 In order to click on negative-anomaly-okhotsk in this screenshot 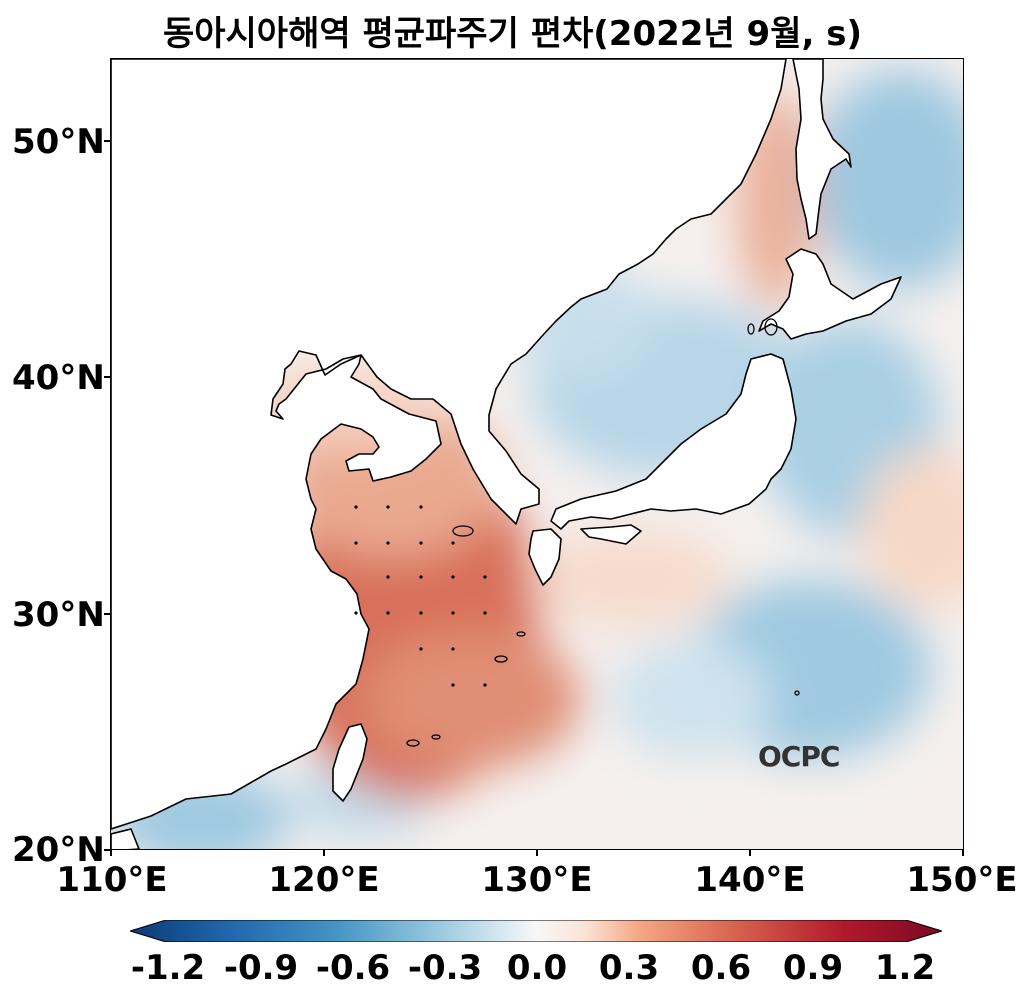, I will do `click(887, 179)`.